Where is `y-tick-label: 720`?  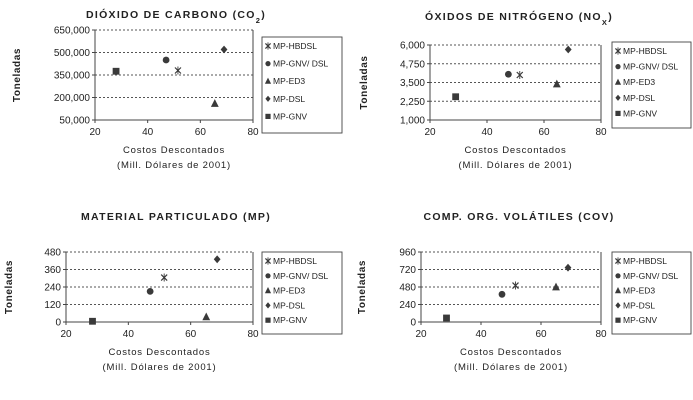
y-tick-label: 720 is located at coordinates (407, 270).